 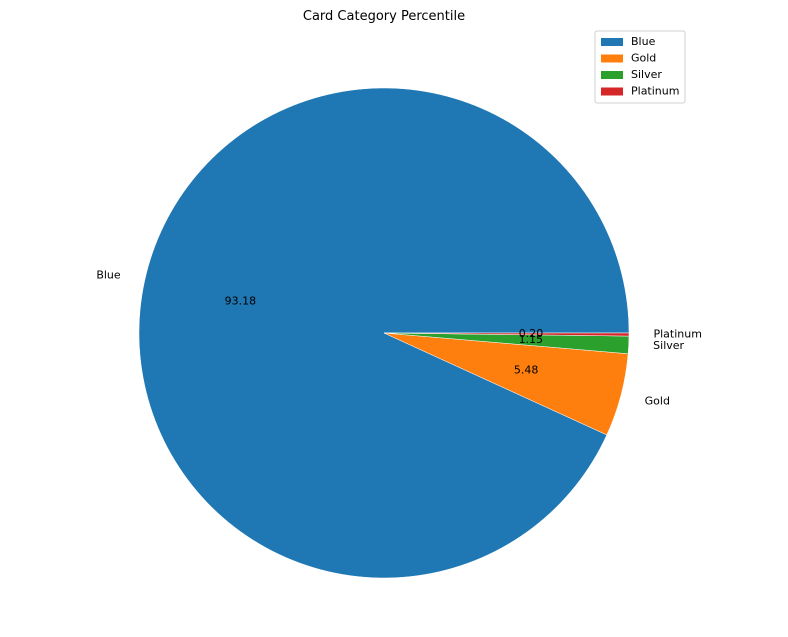 I want to click on category-label-platinum: Platinum, so click(x=677, y=334).